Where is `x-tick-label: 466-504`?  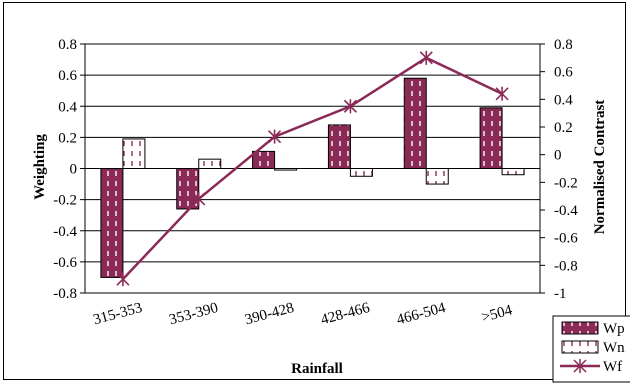 x-tick-label: 466-504 is located at coordinates (421, 314).